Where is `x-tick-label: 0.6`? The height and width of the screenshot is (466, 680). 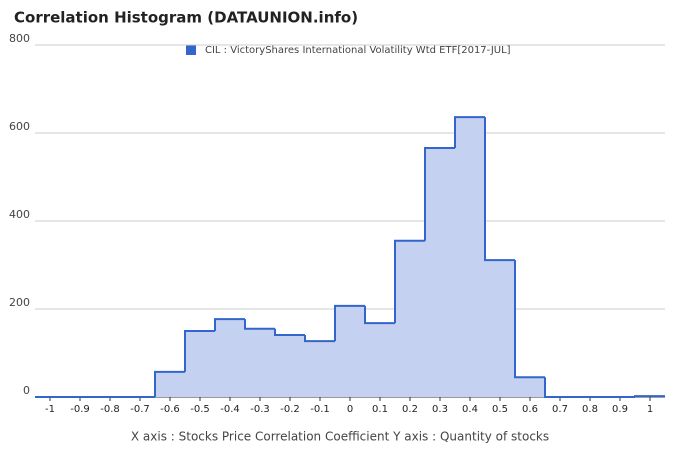 x-tick-label: 0.6 is located at coordinates (530, 409).